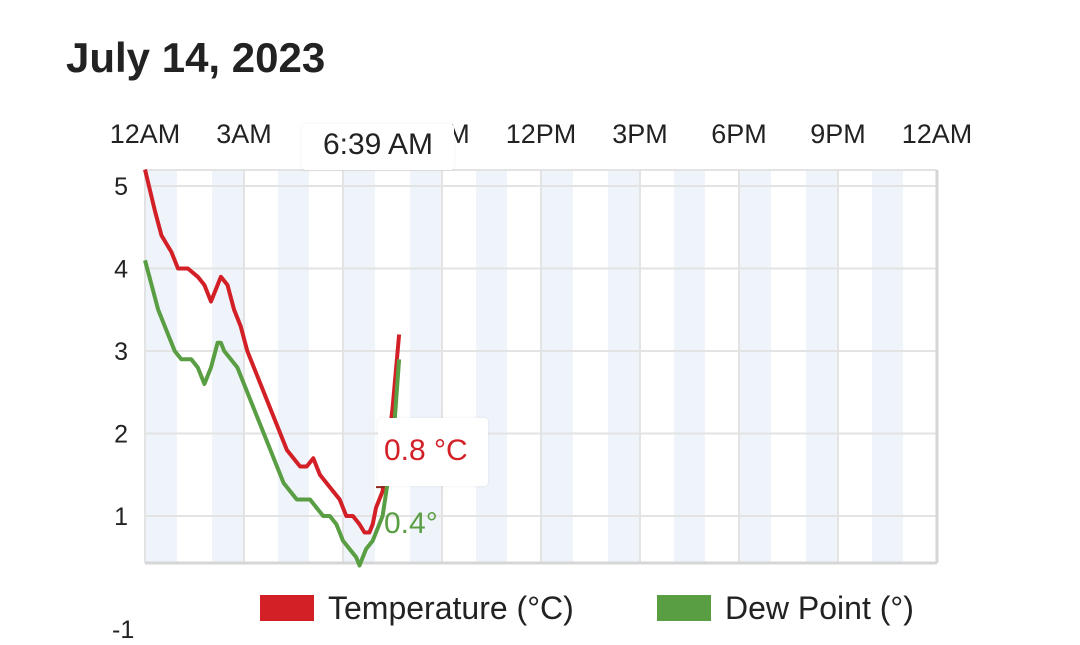 Image resolution: width=1080 pixels, height=645 pixels. I want to click on y-tick-label: 1, so click(121, 517).